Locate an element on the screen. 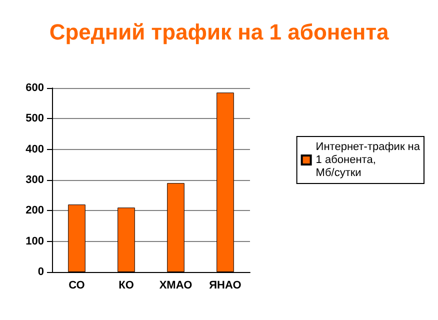 The width and height of the screenshot is (438, 320). x-tick-label: СО is located at coordinates (77, 286).